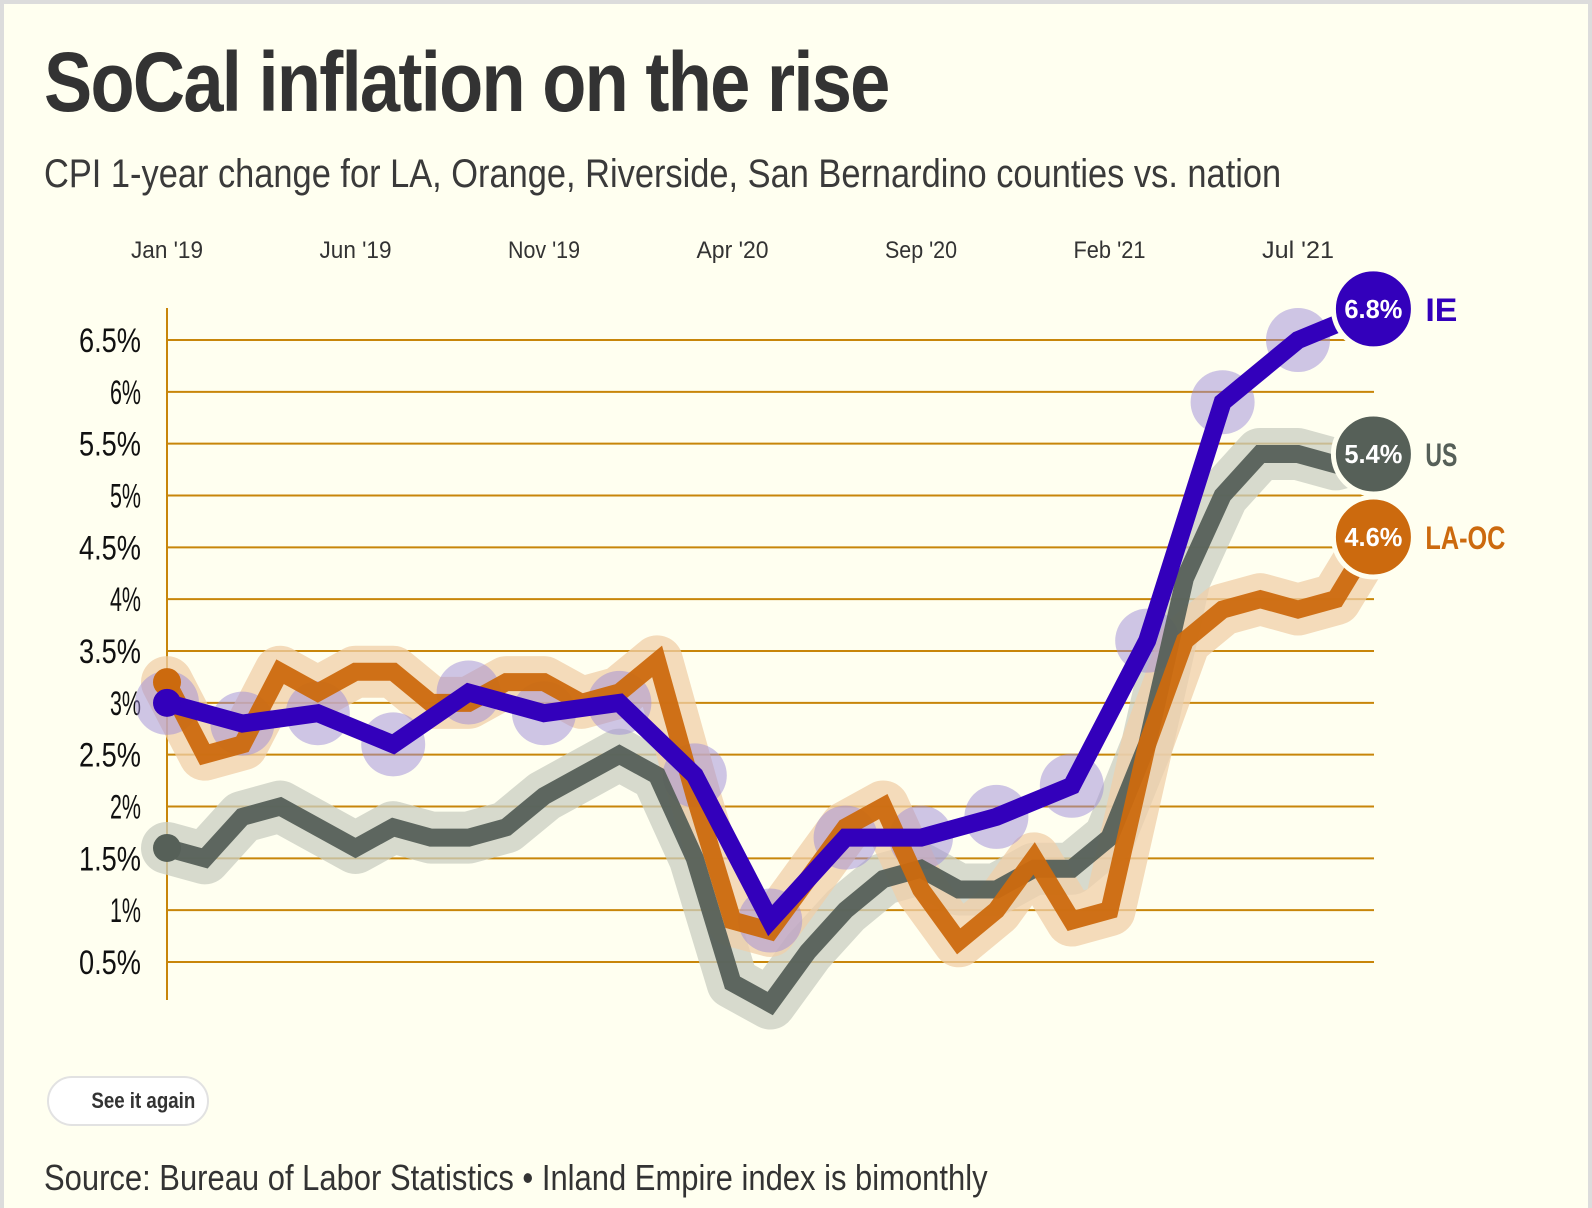 The height and width of the screenshot is (1208, 1592). I want to click on laoc-start-point, so click(167, 682).